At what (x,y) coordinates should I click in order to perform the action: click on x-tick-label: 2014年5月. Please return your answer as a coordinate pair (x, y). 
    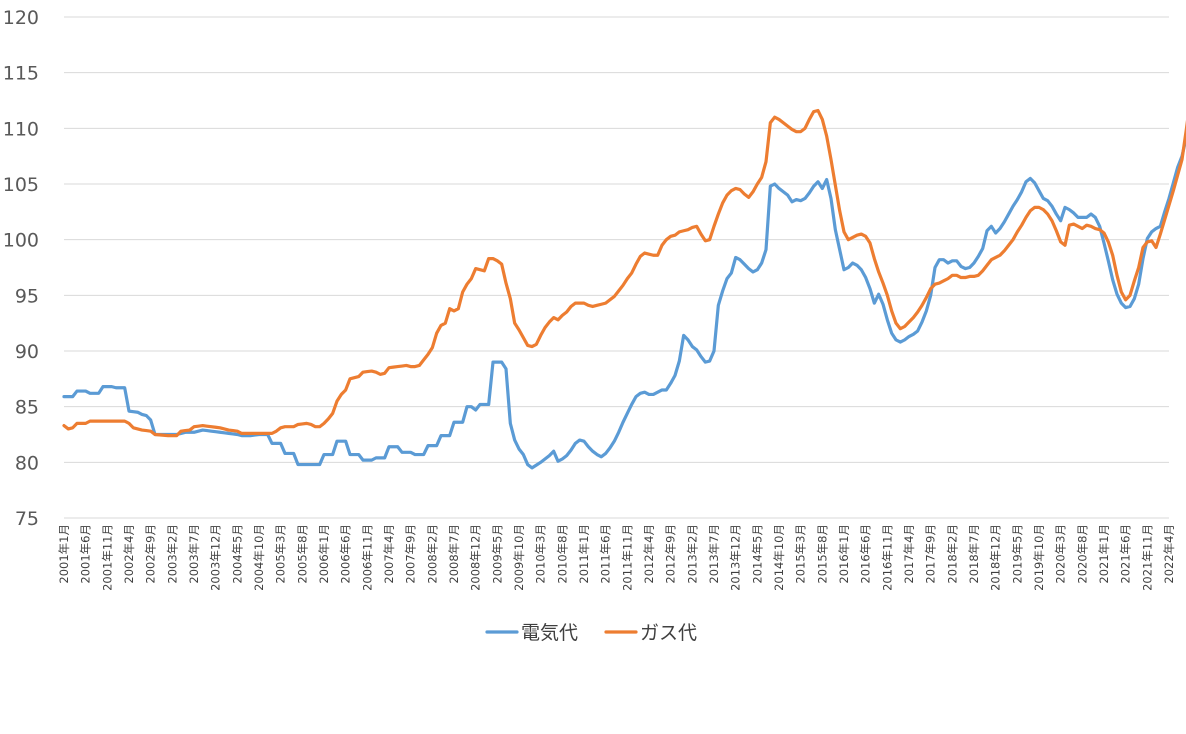
    Looking at the image, I should click on (757, 554).